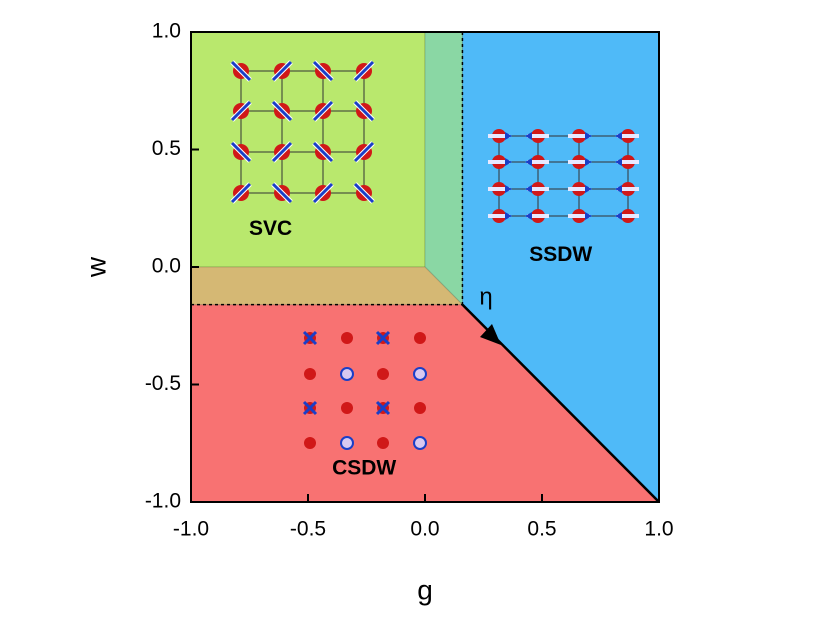  What do you see at coordinates (364, 468) in the screenshot?
I see `region-label: CSDW` at bounding box center [364, 468].